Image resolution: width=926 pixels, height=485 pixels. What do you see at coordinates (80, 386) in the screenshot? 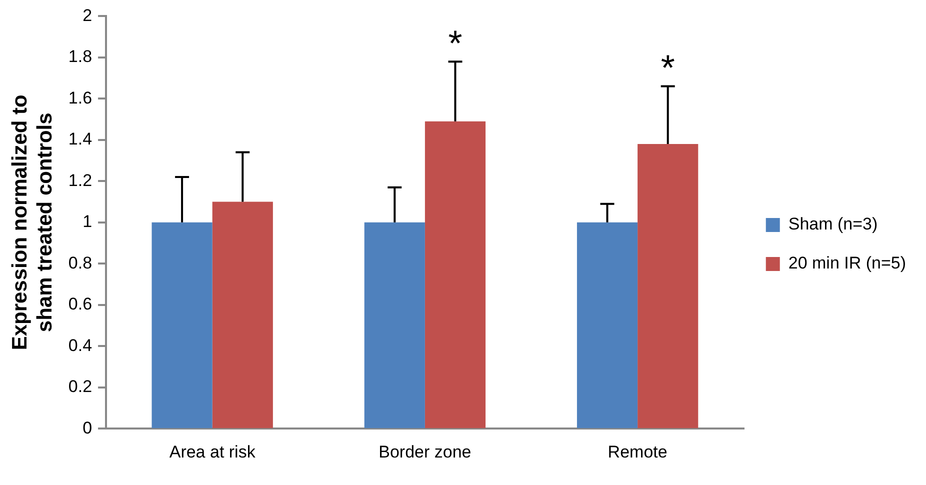
I see `y-tick-label: 0.2` at bounding box center [80, 386].